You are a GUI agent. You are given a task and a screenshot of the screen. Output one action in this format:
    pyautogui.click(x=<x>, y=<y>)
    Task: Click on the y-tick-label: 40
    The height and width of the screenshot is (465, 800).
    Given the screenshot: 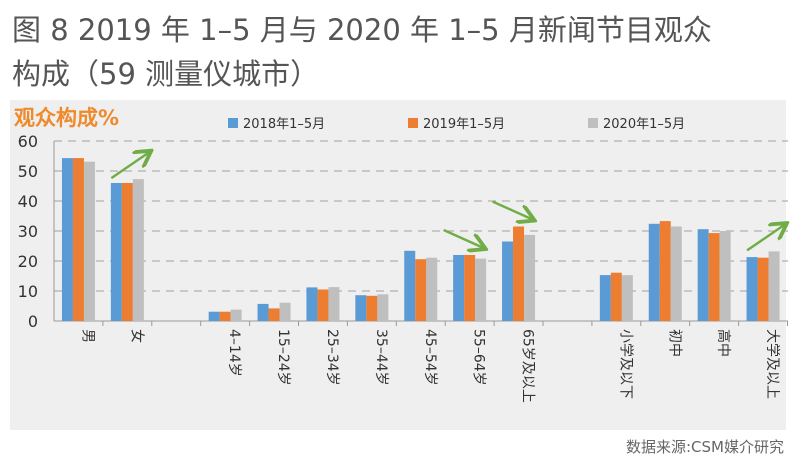 What is the action you would take?
    pyautogui.click(x=28, y=201)
    